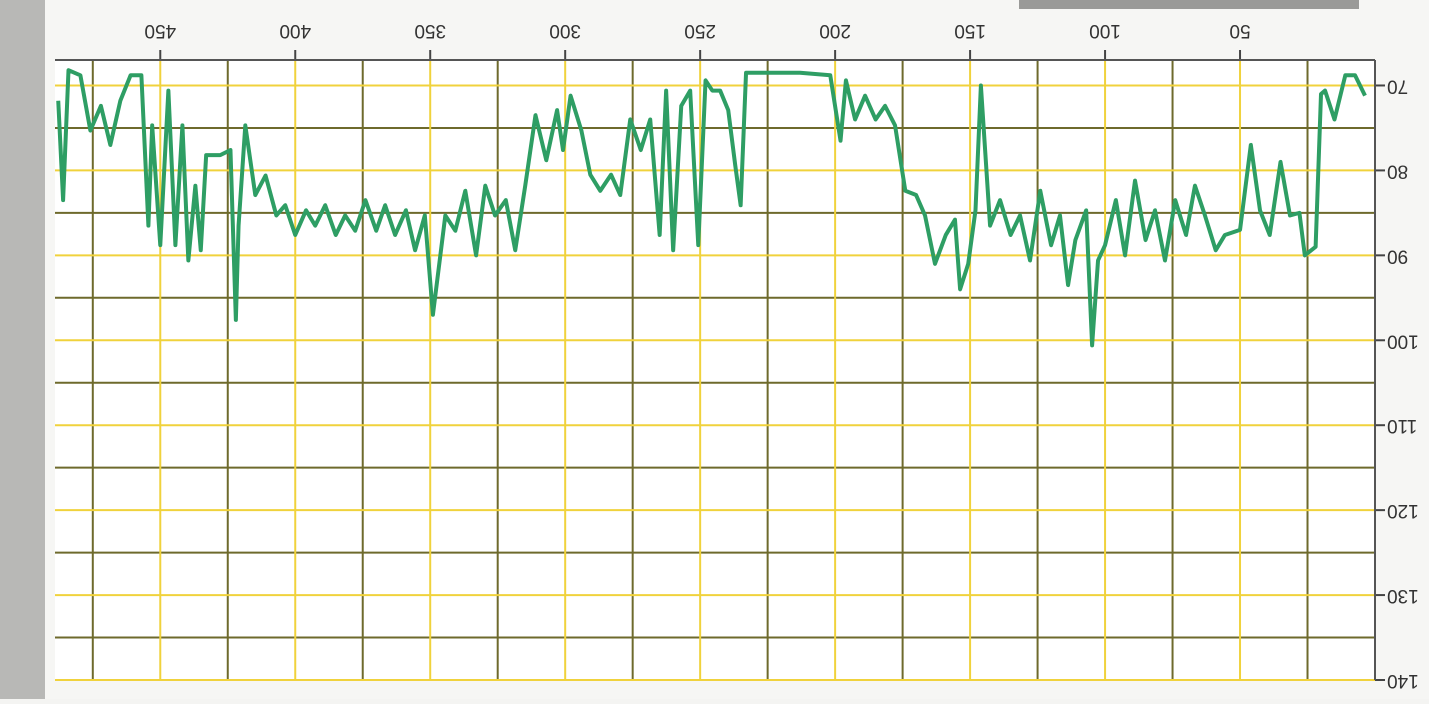  I want to click on x-tick-label: 150, so click(970, 30).